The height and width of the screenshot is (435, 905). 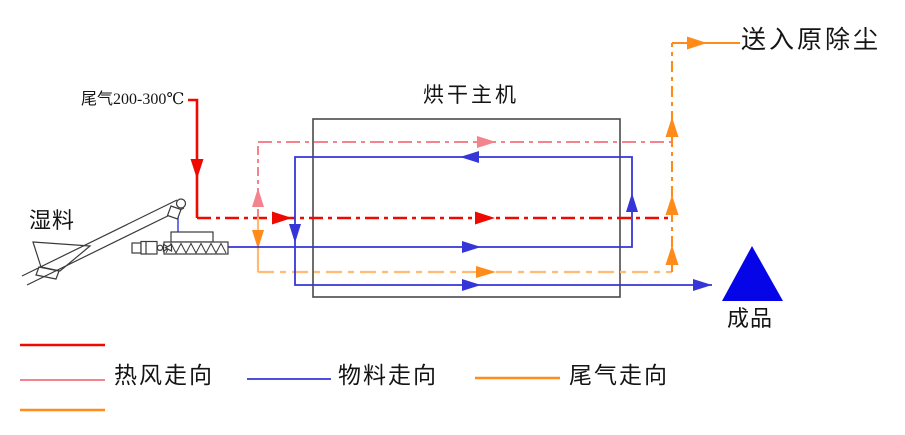 I want to click on feeder-inlet-box, so click(x=192, y=237).